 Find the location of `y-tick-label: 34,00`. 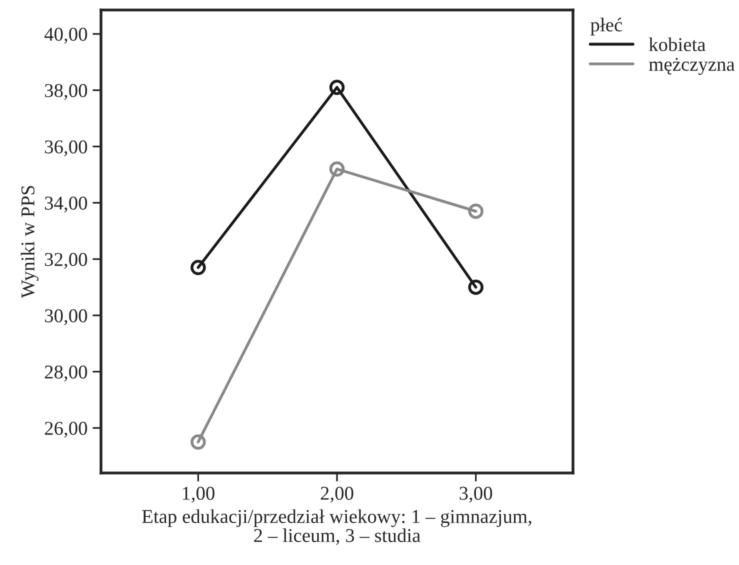

y-tick-label: 34,00 is located at coordinates (66, 204).